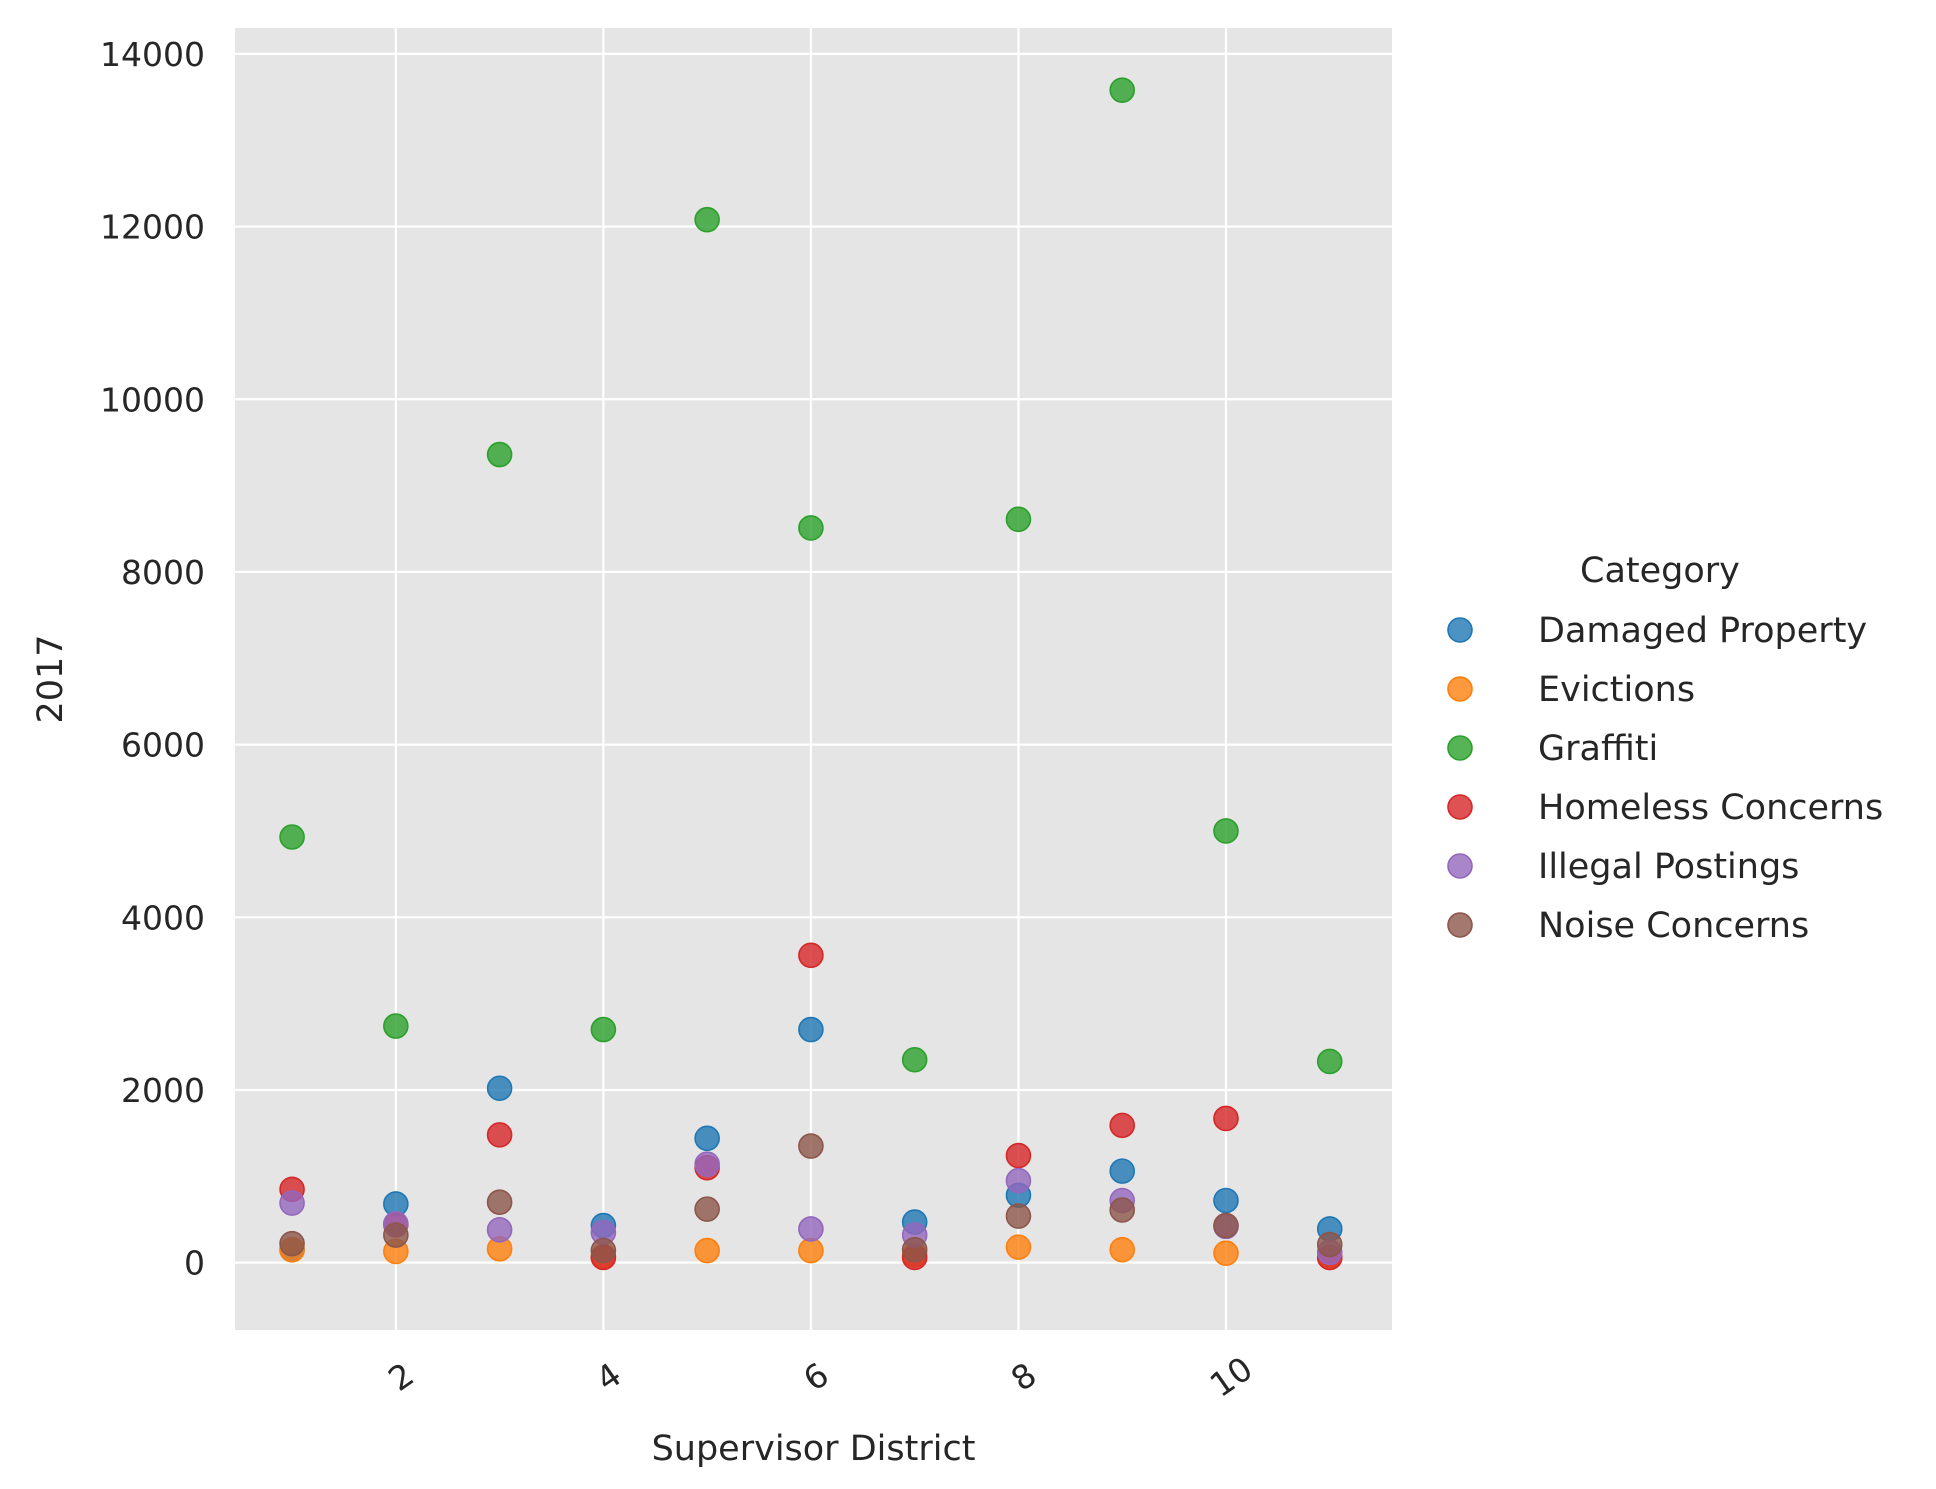 The width and height of the screenshot is (1936, 1489). What do you see at coordinates (1024, 1377) in the screenshot?
I see `x-tick-label: 8` at bounding box center [1024, 1377].